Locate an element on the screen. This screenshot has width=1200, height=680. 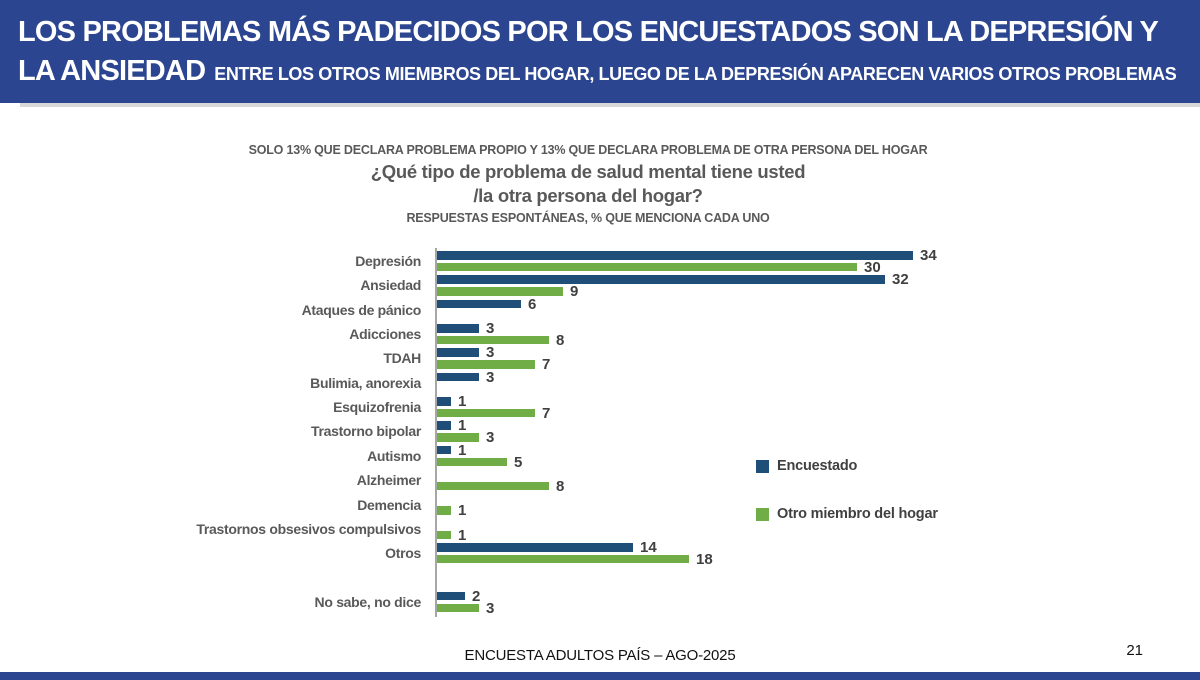
chart-question-line2: /la otra persona del hogar? is located at coordinates (588, 195).